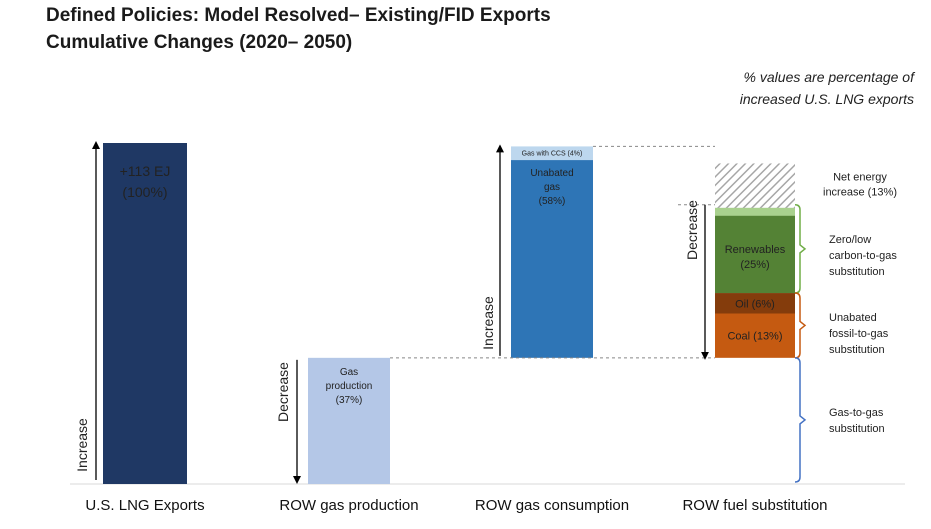 The height and width of the screenshot is (529, 931). I want to click on bar-renewables, so click(755, 250).